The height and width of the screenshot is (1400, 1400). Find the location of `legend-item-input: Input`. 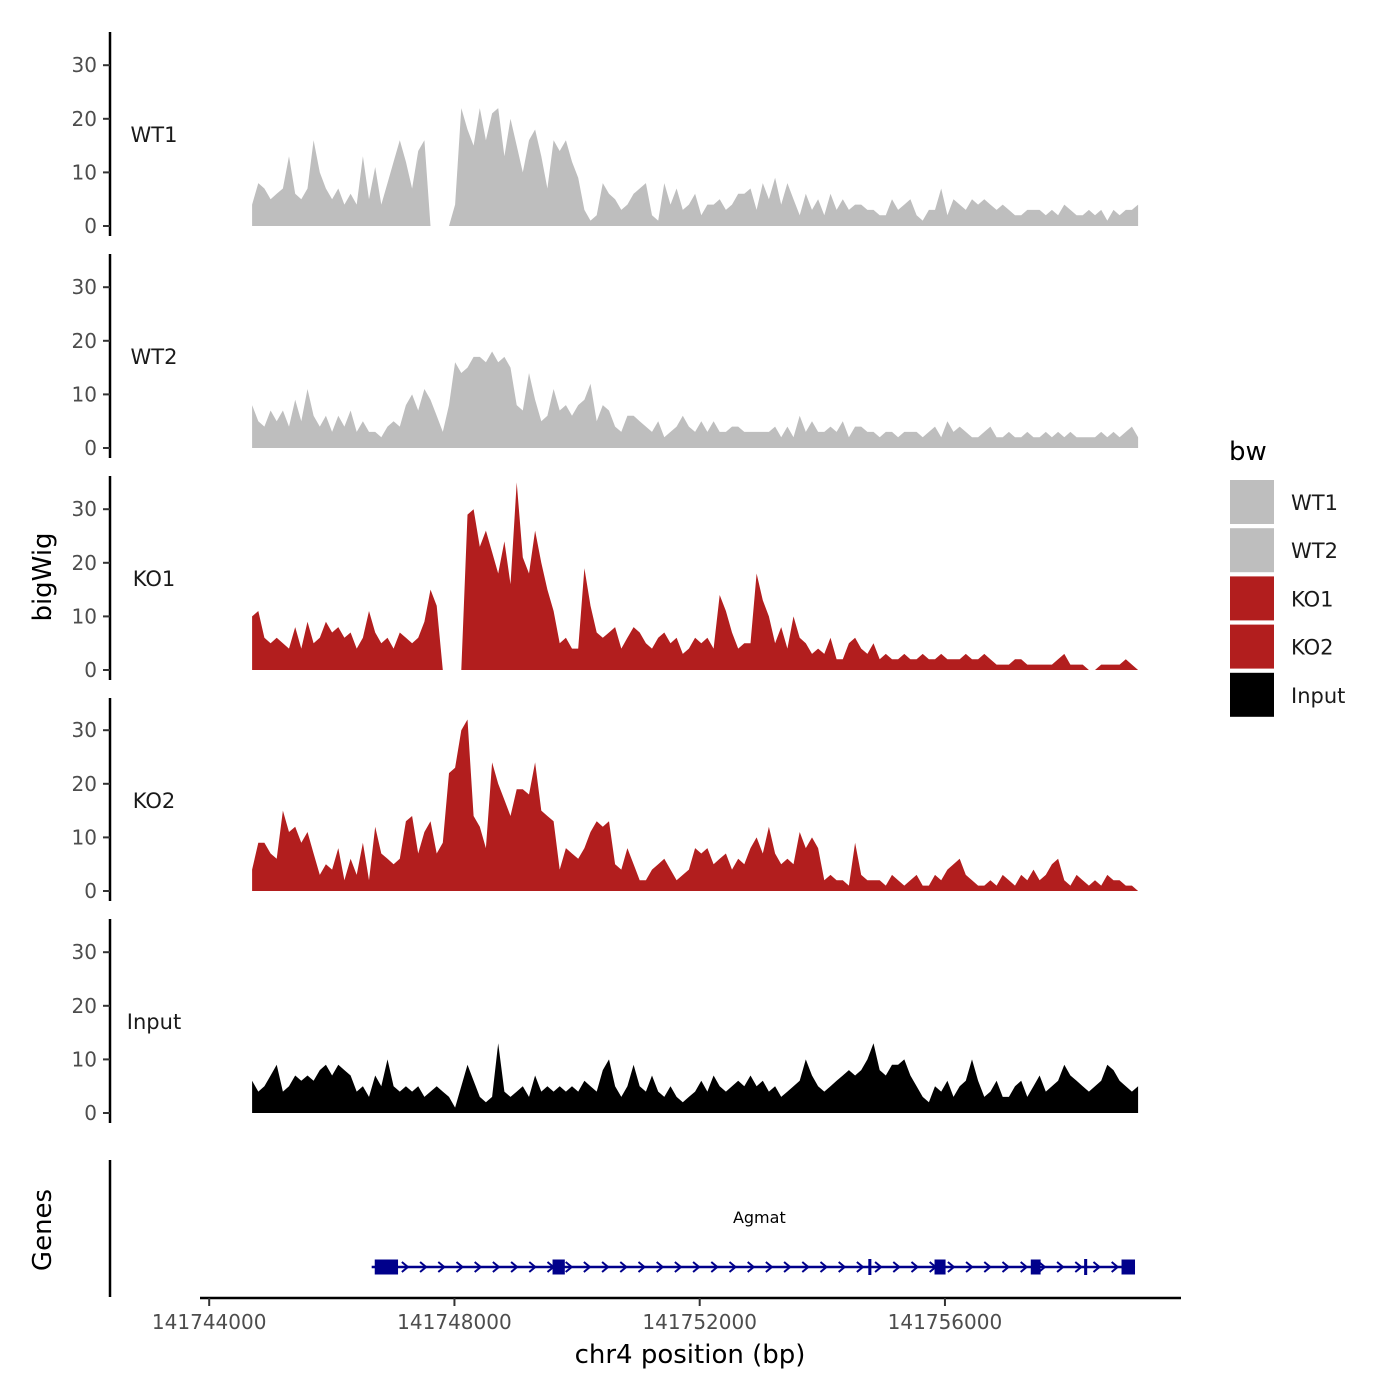

legend-item-input: Input is located at coordinates (1287, 694).